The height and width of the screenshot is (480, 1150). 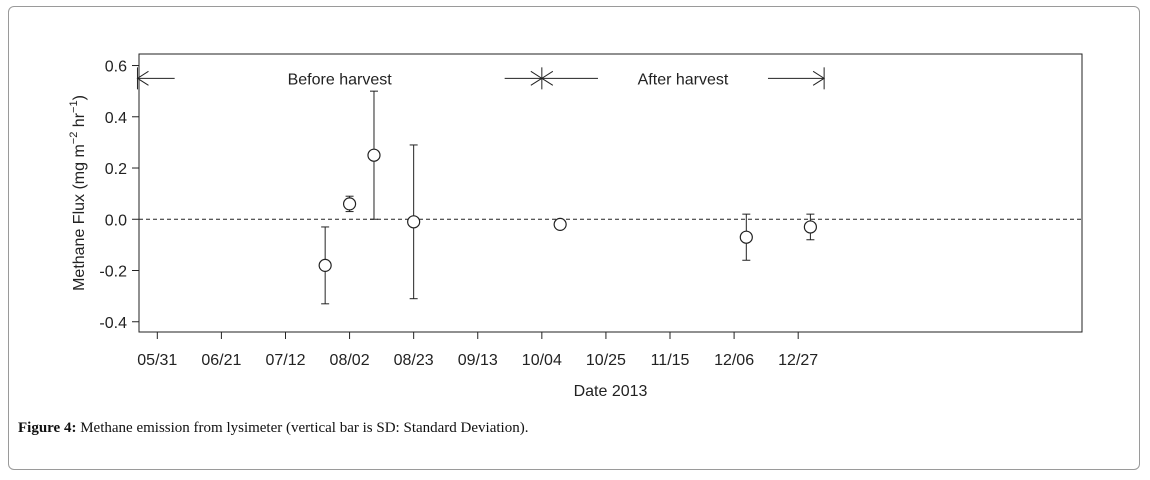 What do you see at coordinates (285, 360) in the screenshot?
I see `x-tick-label: 07/12` at bounding box center [285, 360].